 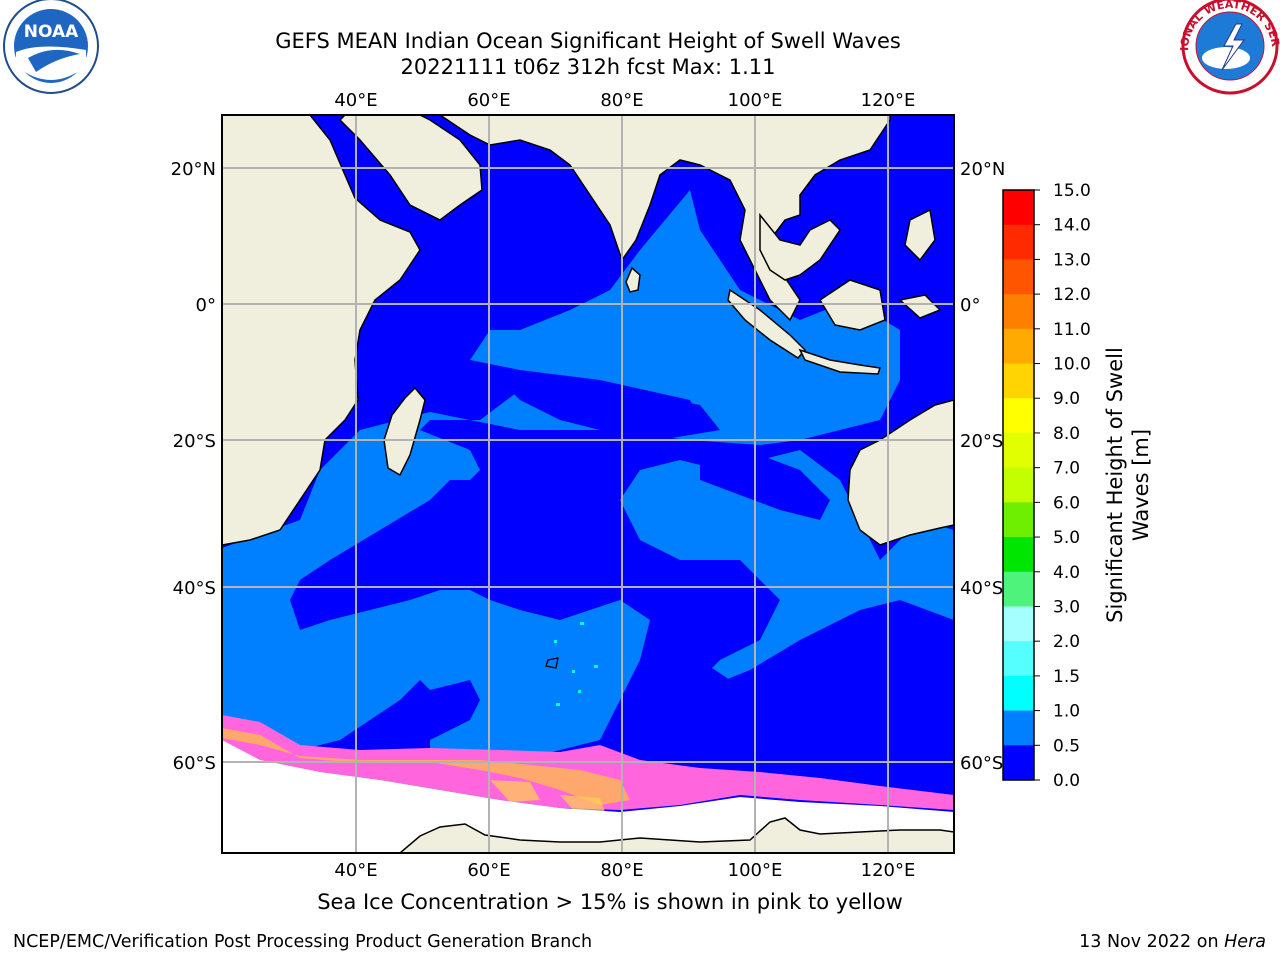 I want to click on colorbar-frame, so click(x=1018, y=485).